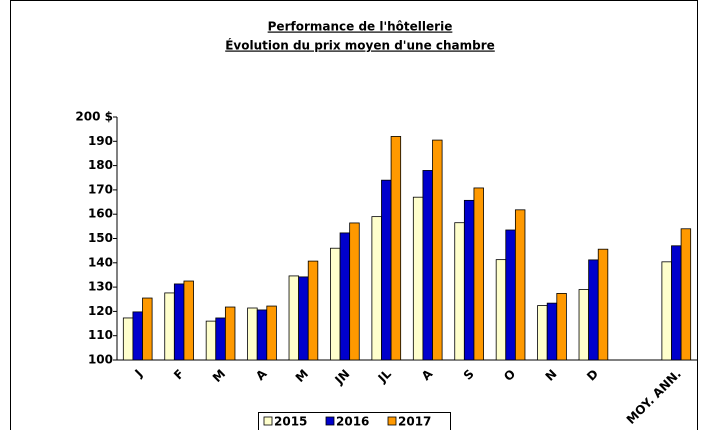 The image size is (707, 430). I want to click on legend-box, so click(354, 421).